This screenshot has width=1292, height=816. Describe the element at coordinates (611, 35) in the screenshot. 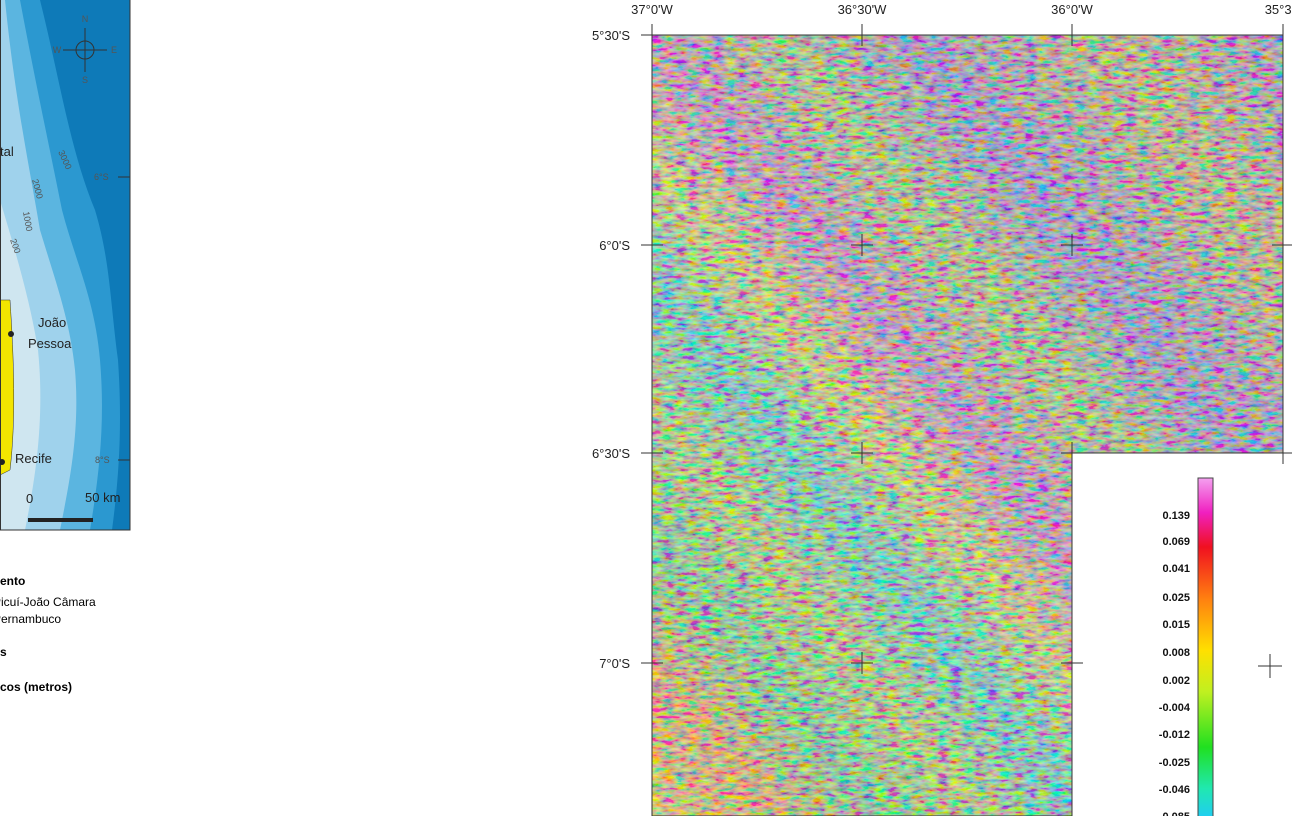

I see `lat-label: 5°30'S` at that location.